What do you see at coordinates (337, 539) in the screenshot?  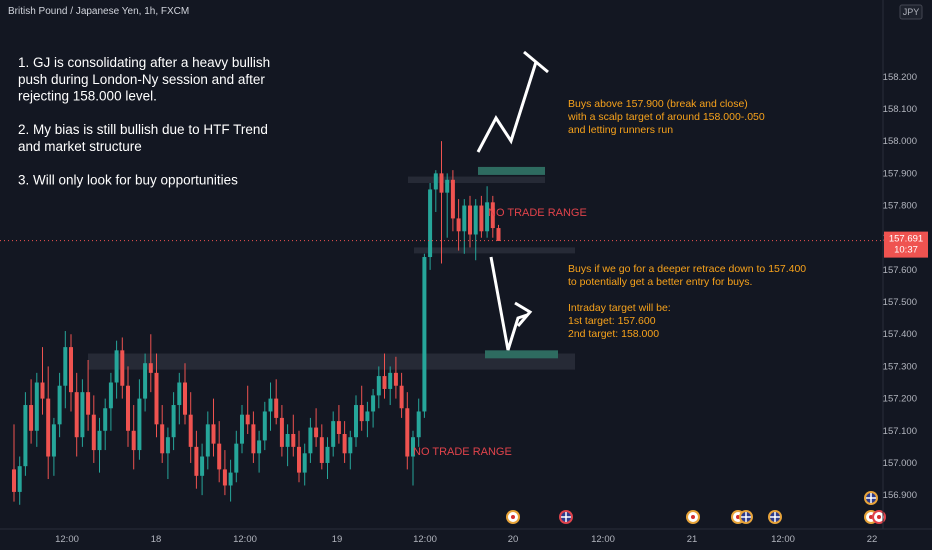 I see `time-tick-label: 19` at bounding box center [337, 539].